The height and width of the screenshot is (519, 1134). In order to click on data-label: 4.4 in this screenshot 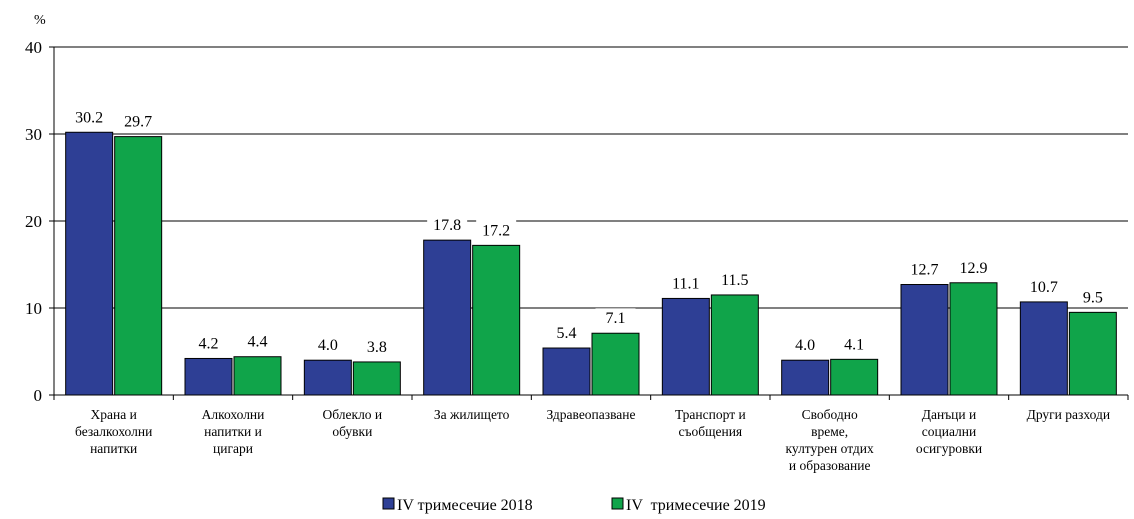, I will do `click(258, 342)`.